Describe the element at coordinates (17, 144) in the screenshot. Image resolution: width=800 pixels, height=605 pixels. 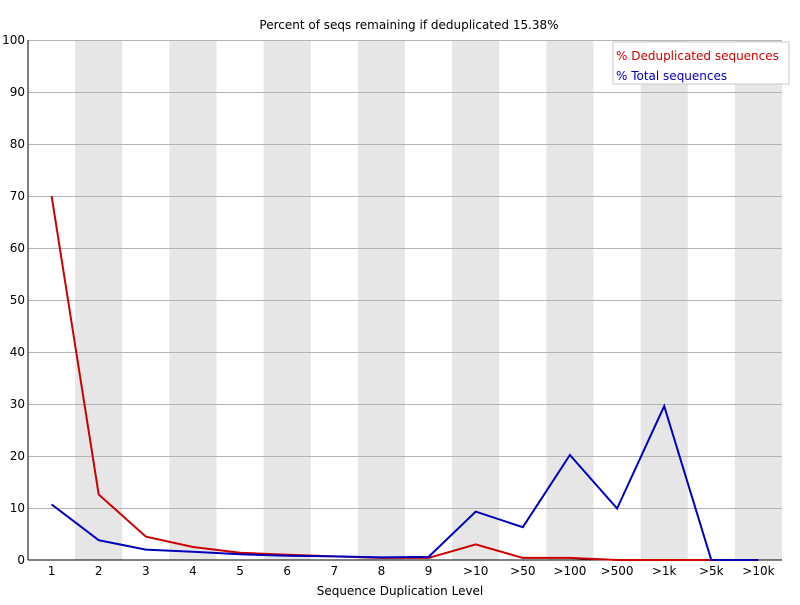
I see `y-tick-label: 80` at that location.